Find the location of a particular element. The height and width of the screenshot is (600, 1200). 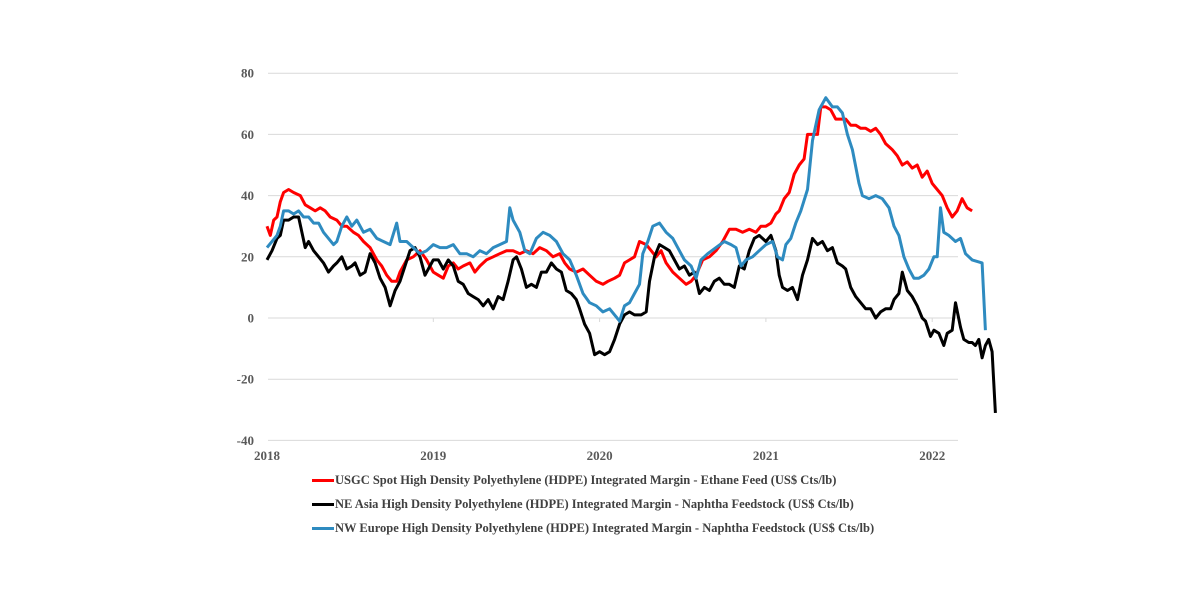

x-tick-label: 2021 is located at coordinates (766, 455).